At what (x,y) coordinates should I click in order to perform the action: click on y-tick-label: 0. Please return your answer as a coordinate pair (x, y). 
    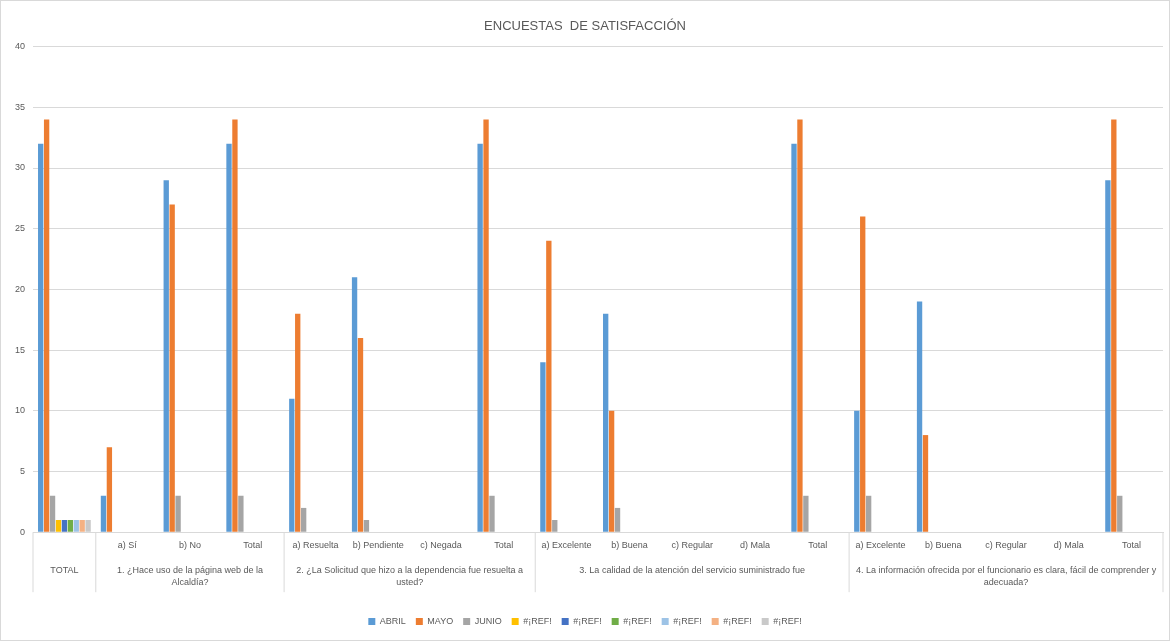
    Looking at the image, I should click on (23, 531).